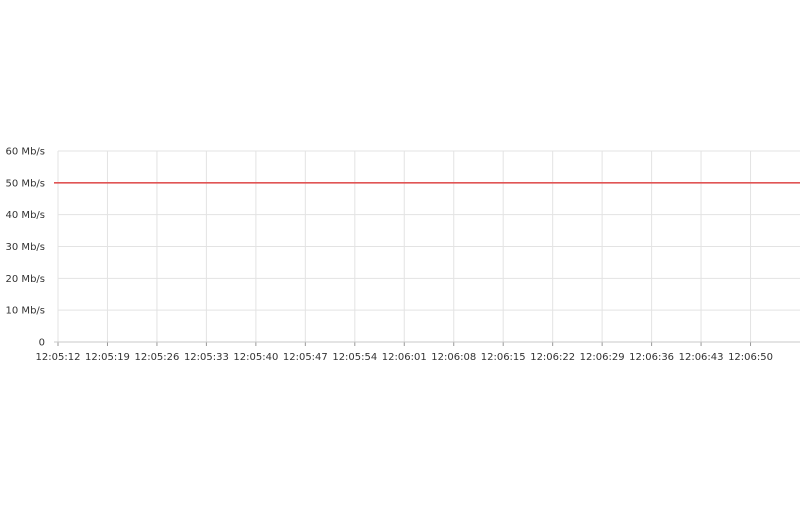 Image resolution: width=800 pixels, height=505 pixels. What do you see at coordinates (255, 357) in the screenshot?
I see `x-tick-label-4: 12:05:40` at bounding box center [255, 357].